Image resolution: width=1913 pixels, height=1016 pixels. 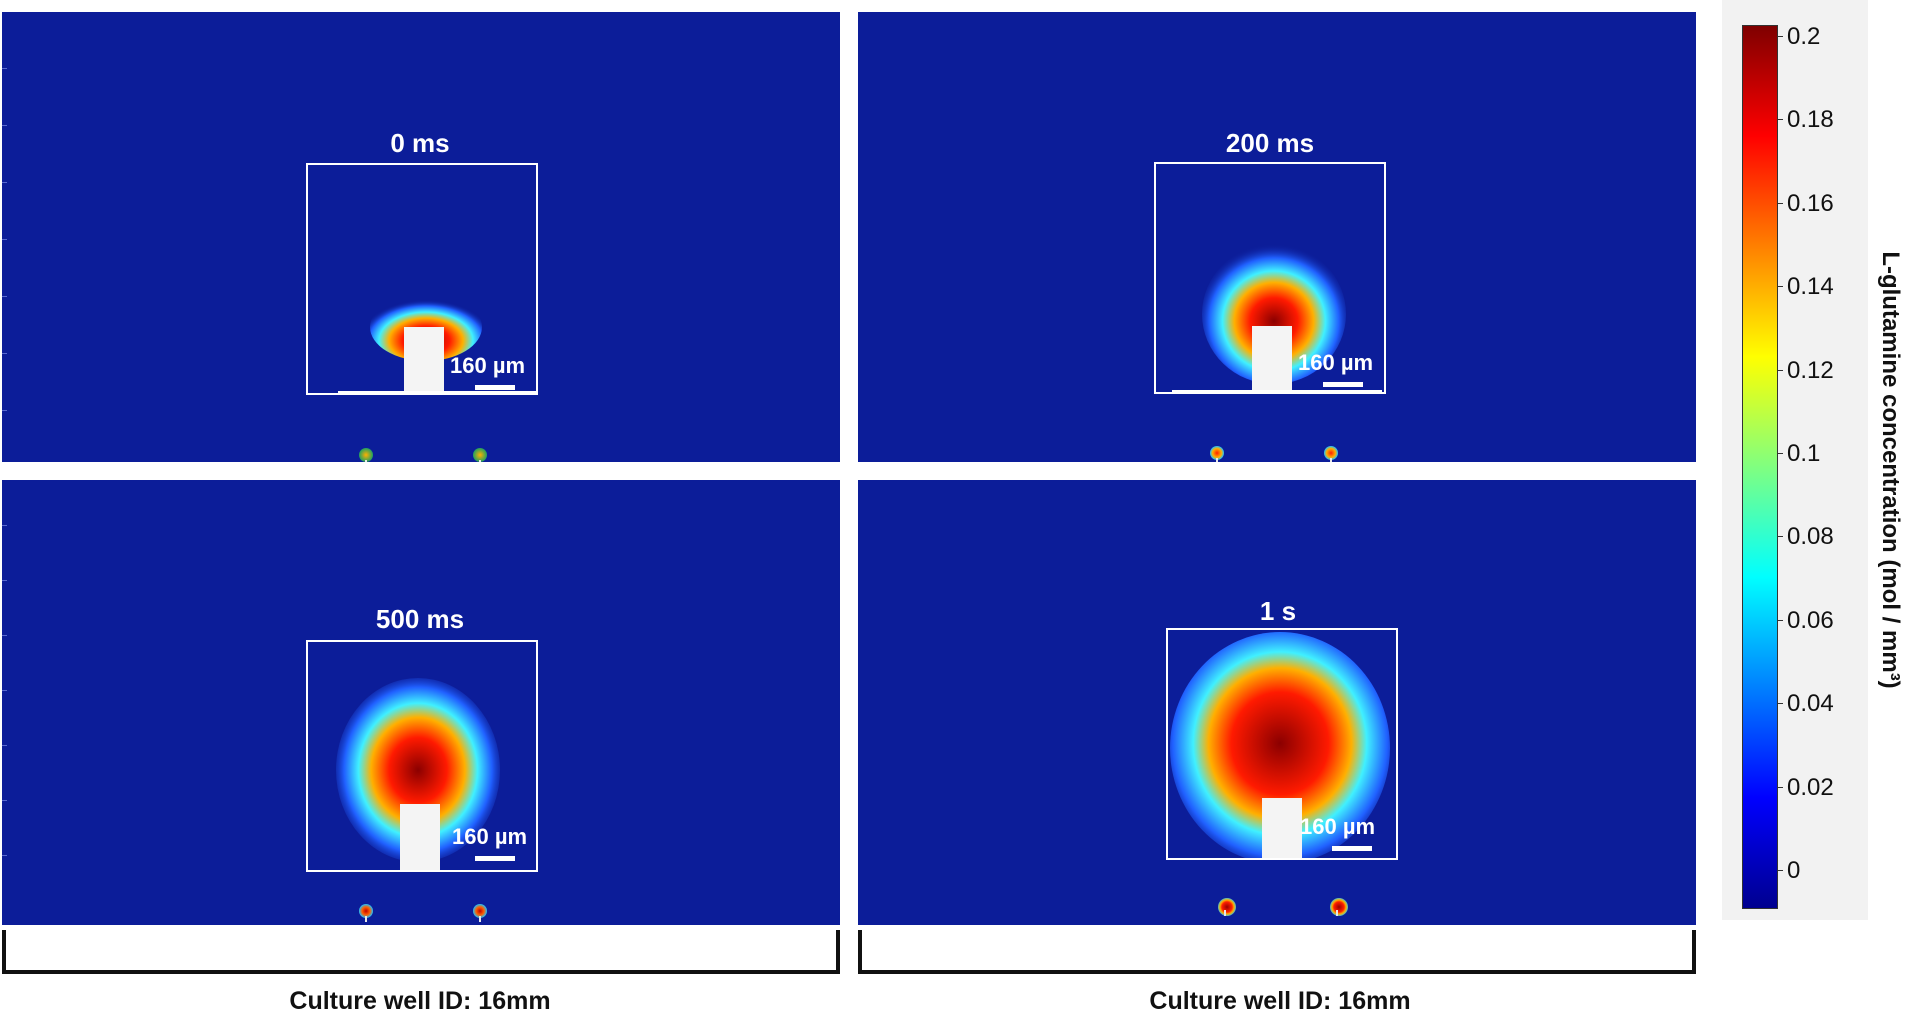 What do you see at coordinates (1270, 143) in the screenshot?
I see `panel-title: 200 ms` at bounding box center [1270, 143].